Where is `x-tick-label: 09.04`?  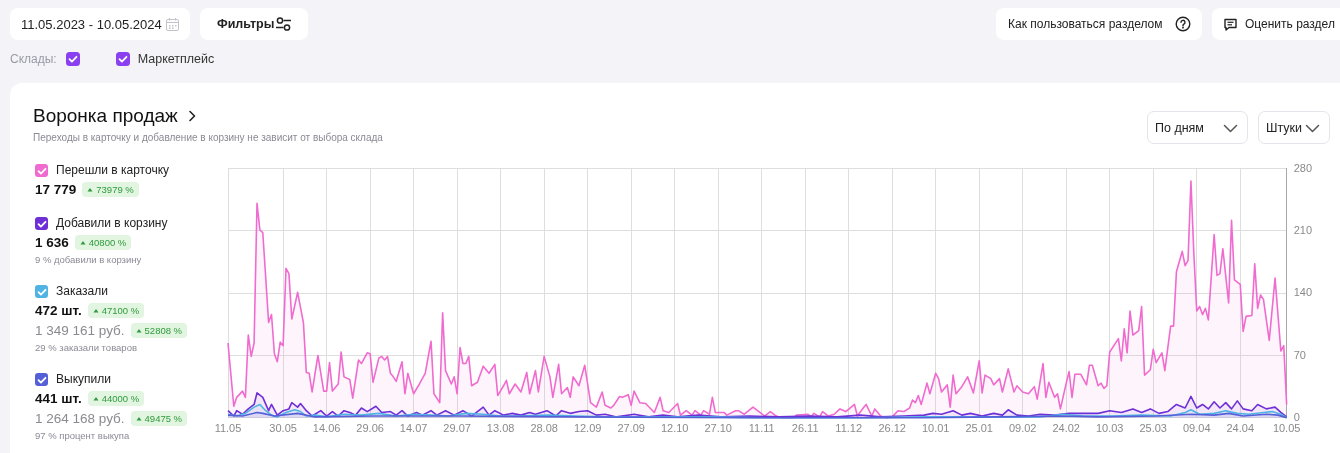 x-tick-label: 09.04 is located at coordinates (1196, 428).